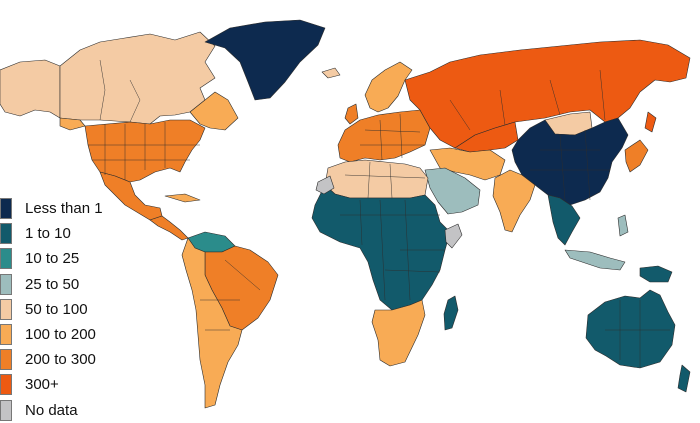  I want to click on map-region-korea-japan, so click(636, 156).